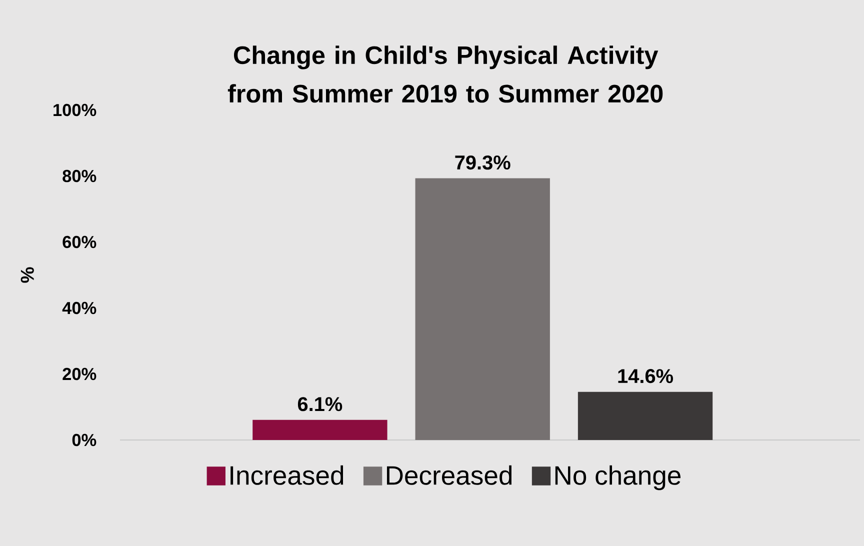  What do you see at coordinates (79, 176) in the screenshot?
I see `y-tick-label: 80%` at bounding box center [79, 176].